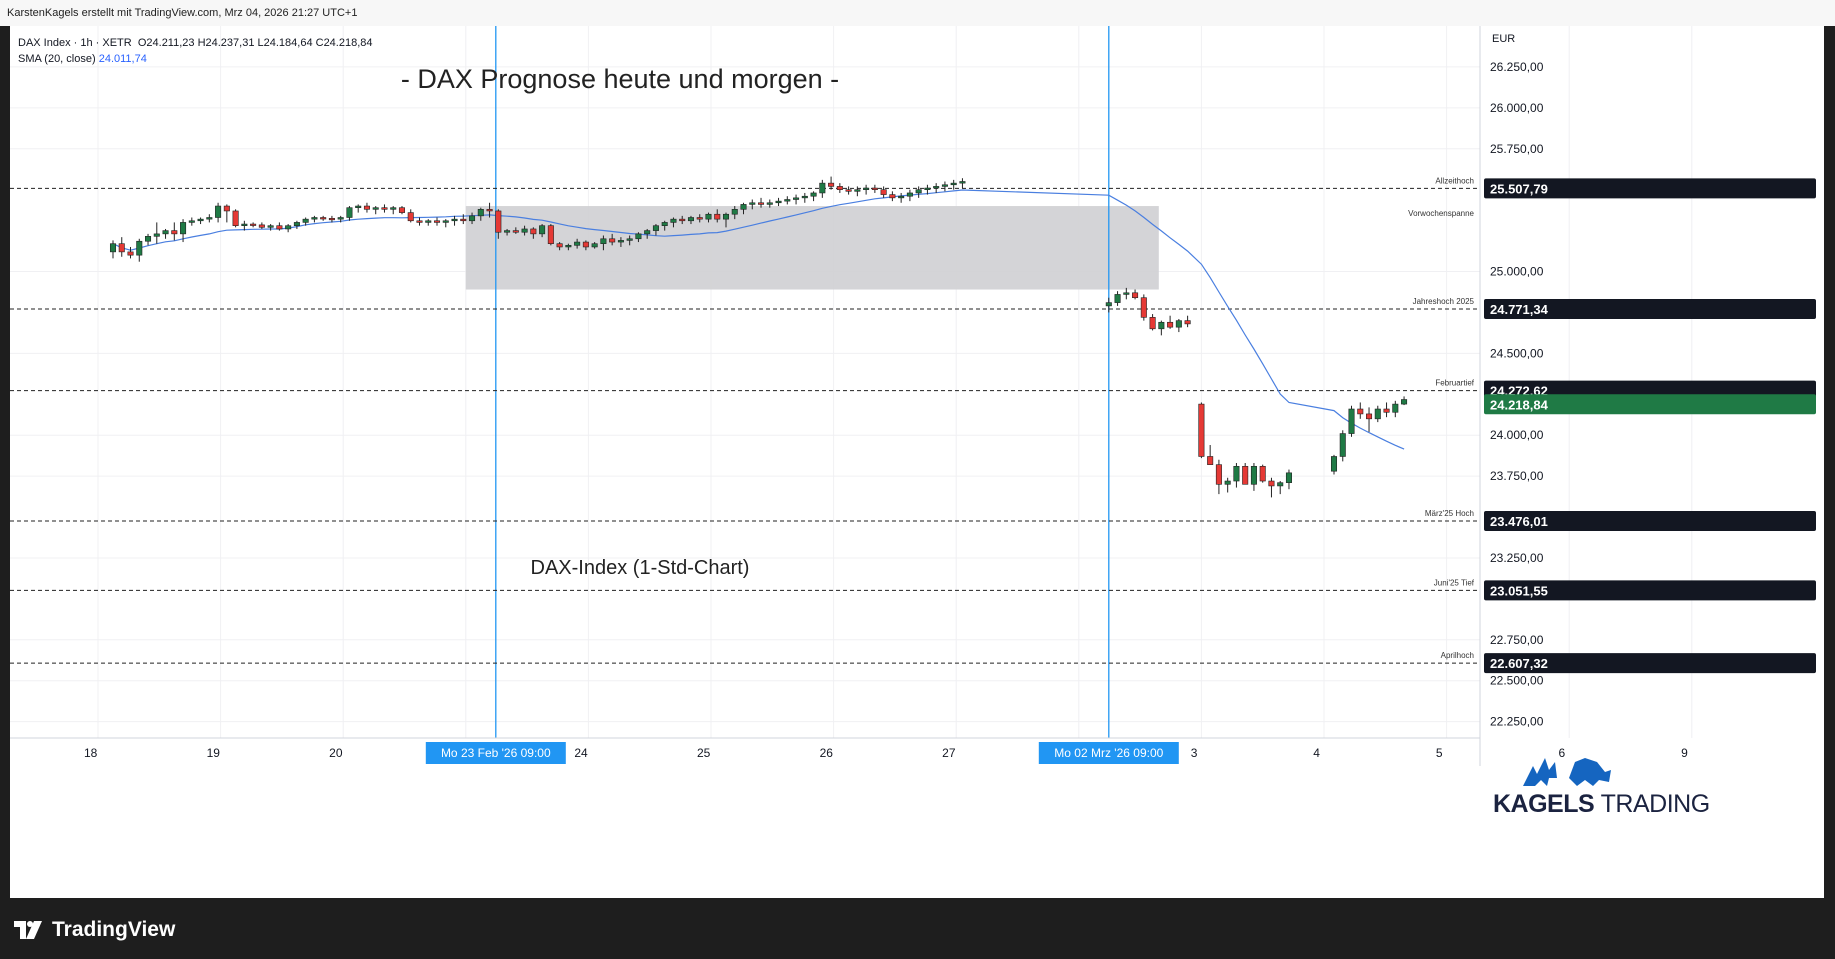 This screenshot has height=959, width=1835. What do you see at coordinates (1517, 435) in the screenshot?
I see `price-tick-label: 24.000,00` at bounding box center [1517, 435].